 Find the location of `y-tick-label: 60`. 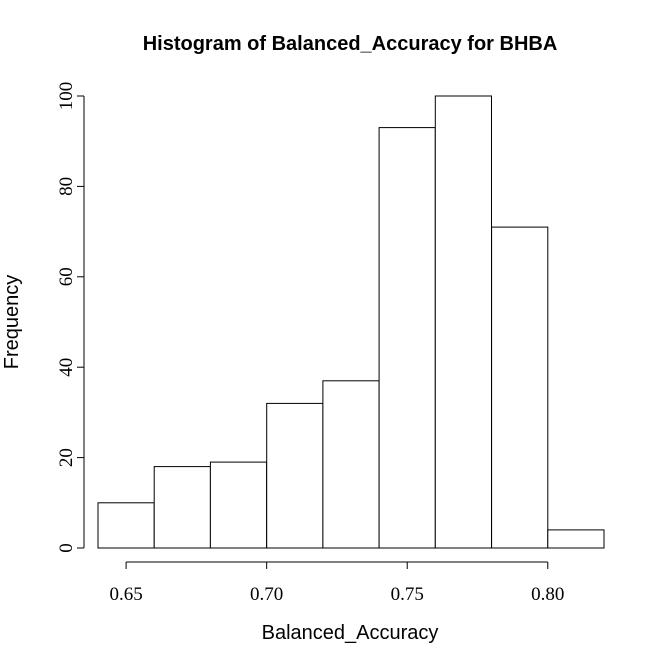

y-tick-label: 60 is located at coordinates (66, 276).